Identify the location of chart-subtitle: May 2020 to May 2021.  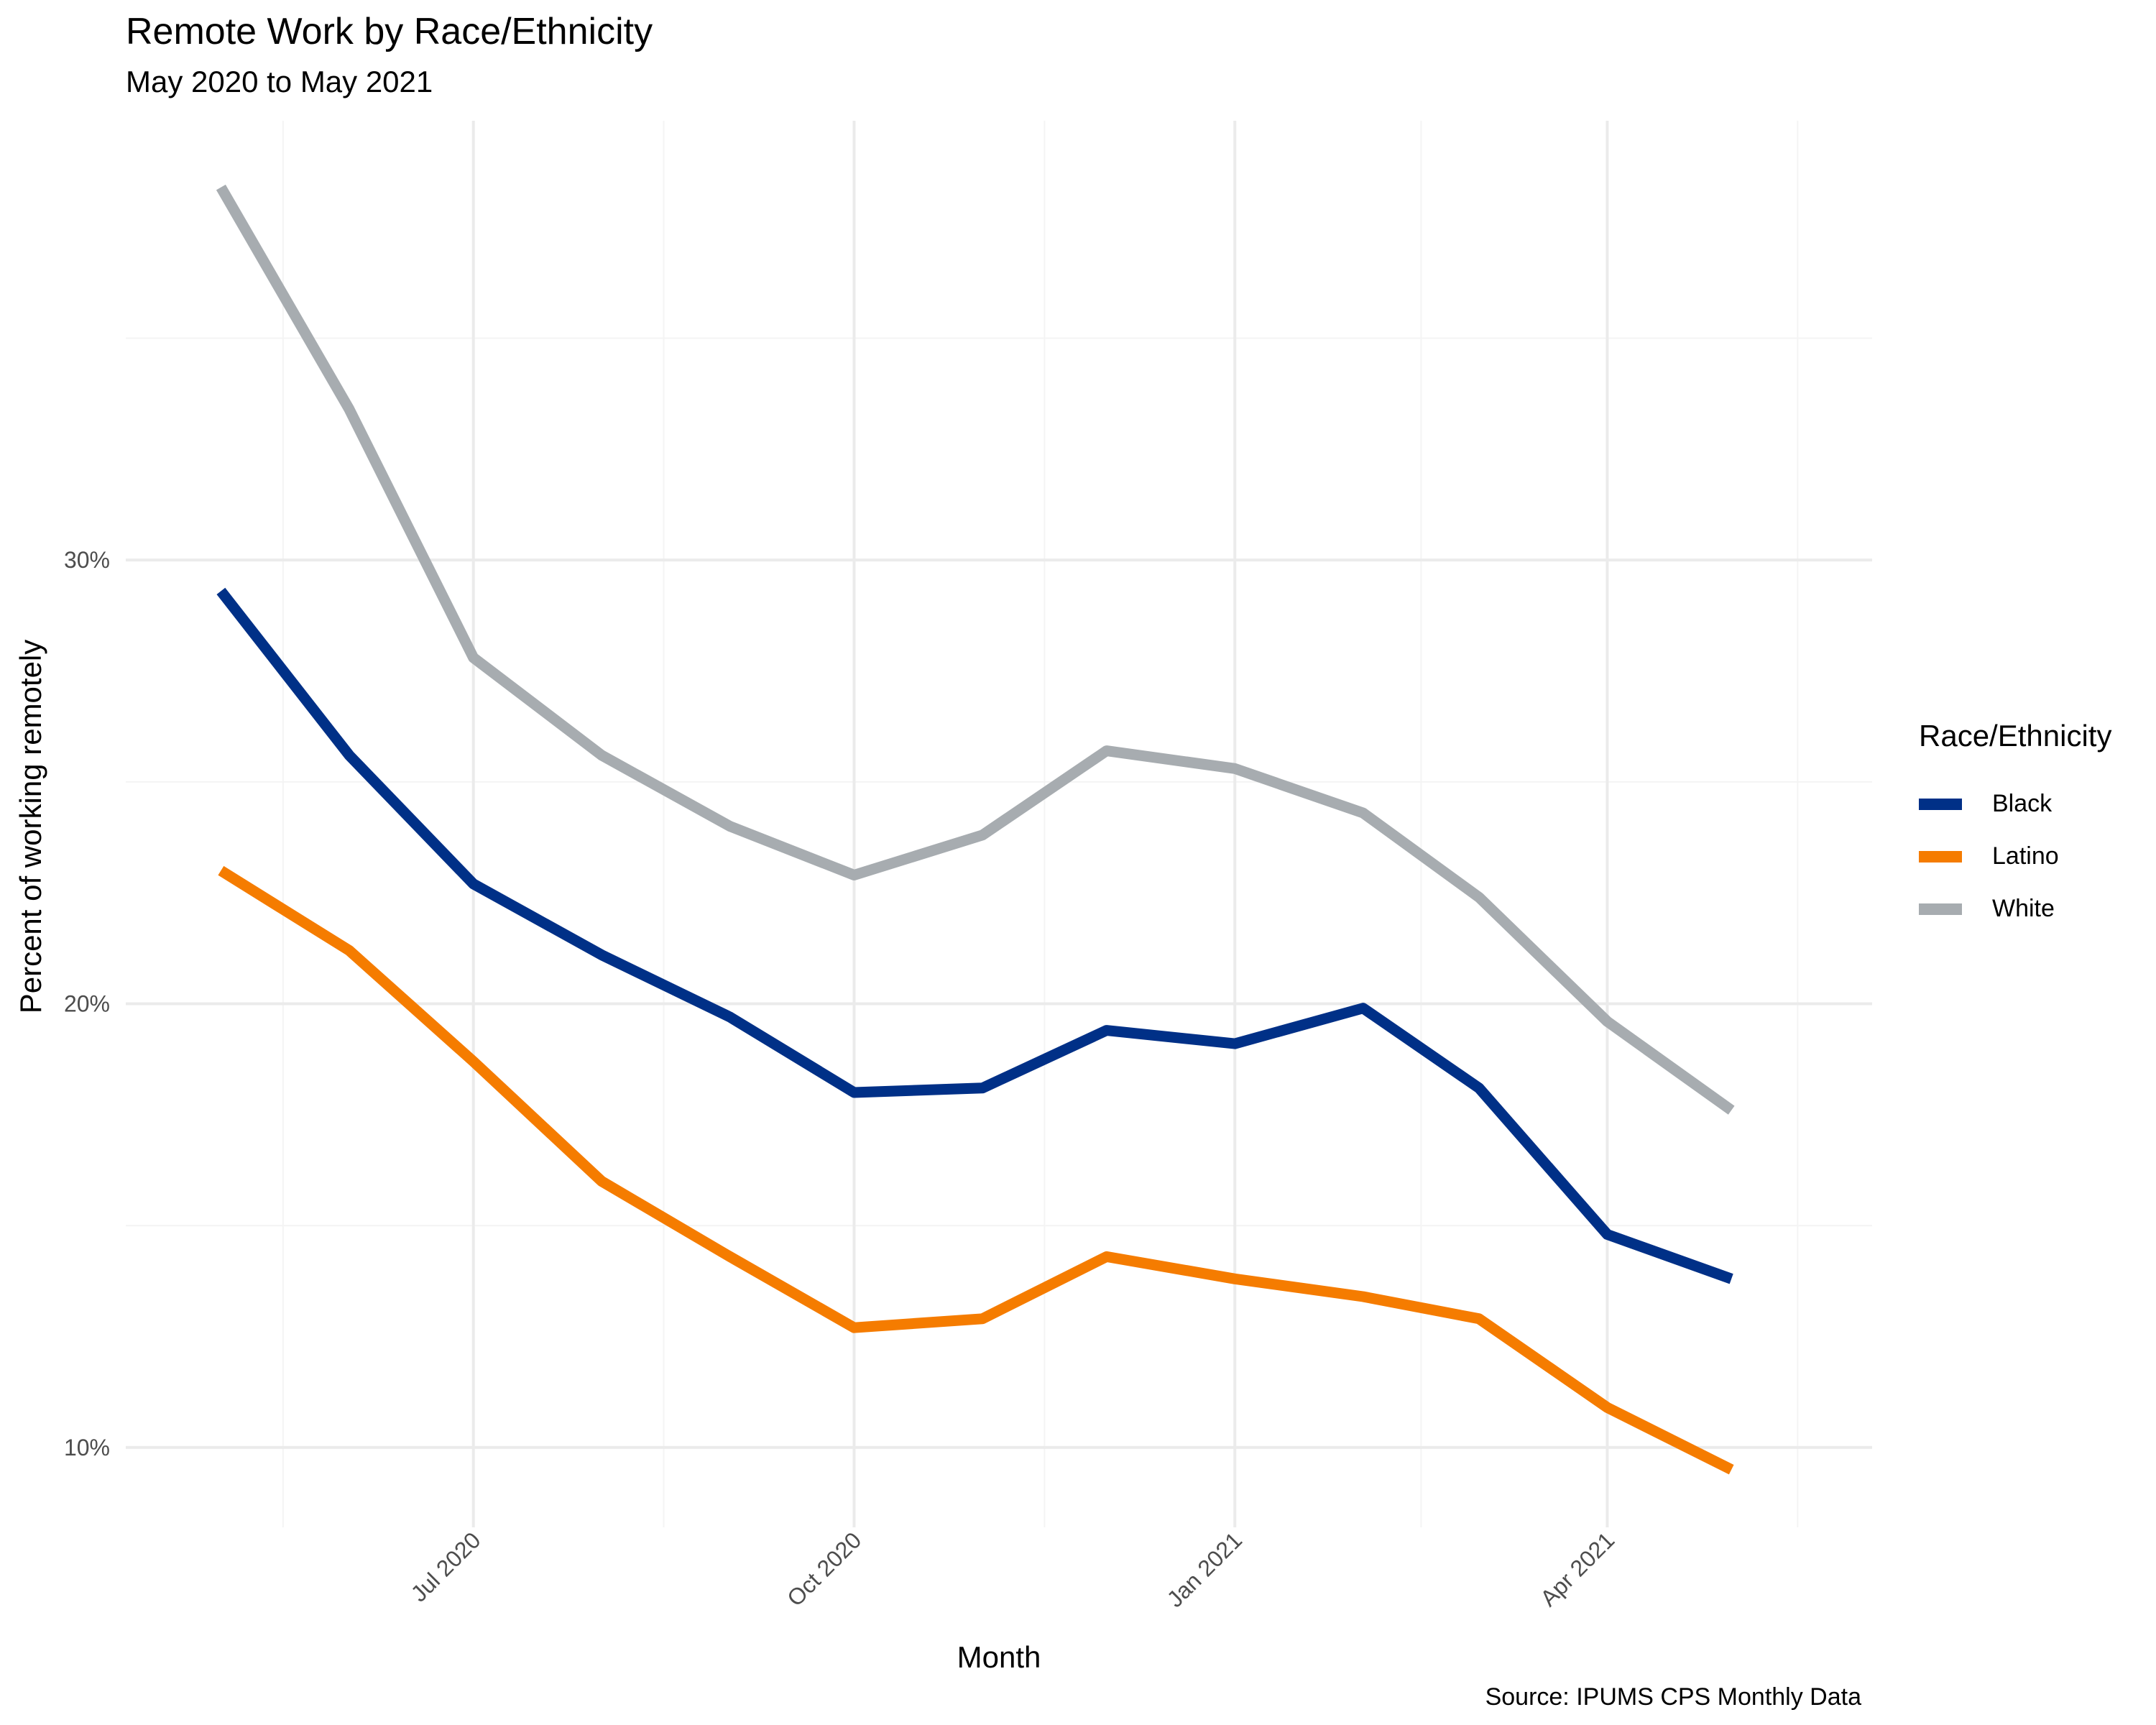
(279, 81).